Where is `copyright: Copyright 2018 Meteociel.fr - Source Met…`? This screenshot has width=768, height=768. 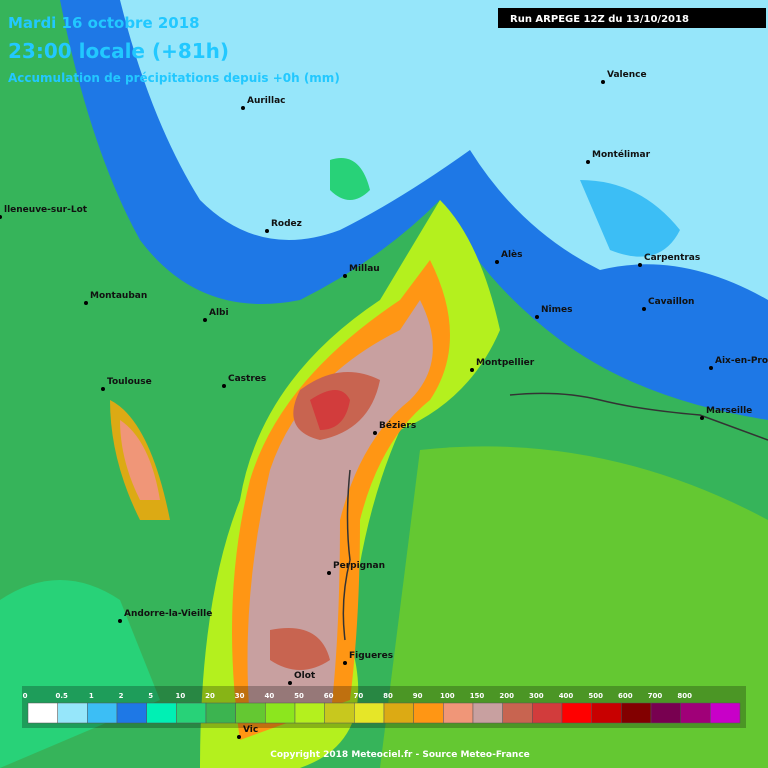
copyright: Copyright 2018 Meteociel.fr - Source Met… is located at coordinates (400, 755).